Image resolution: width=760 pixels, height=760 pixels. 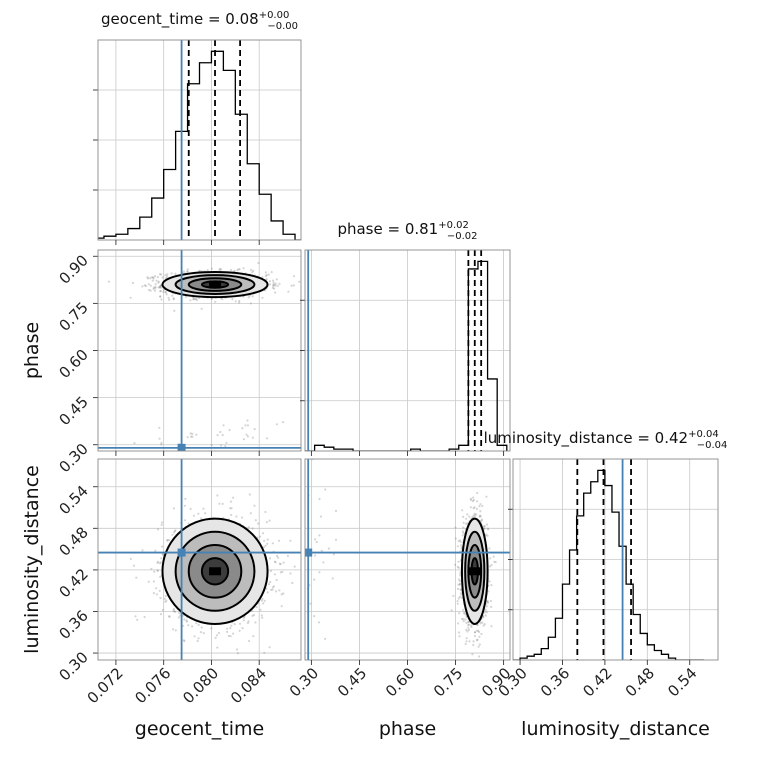 I want to click on ytick-label: 0.54, so click(x=73, y=500).